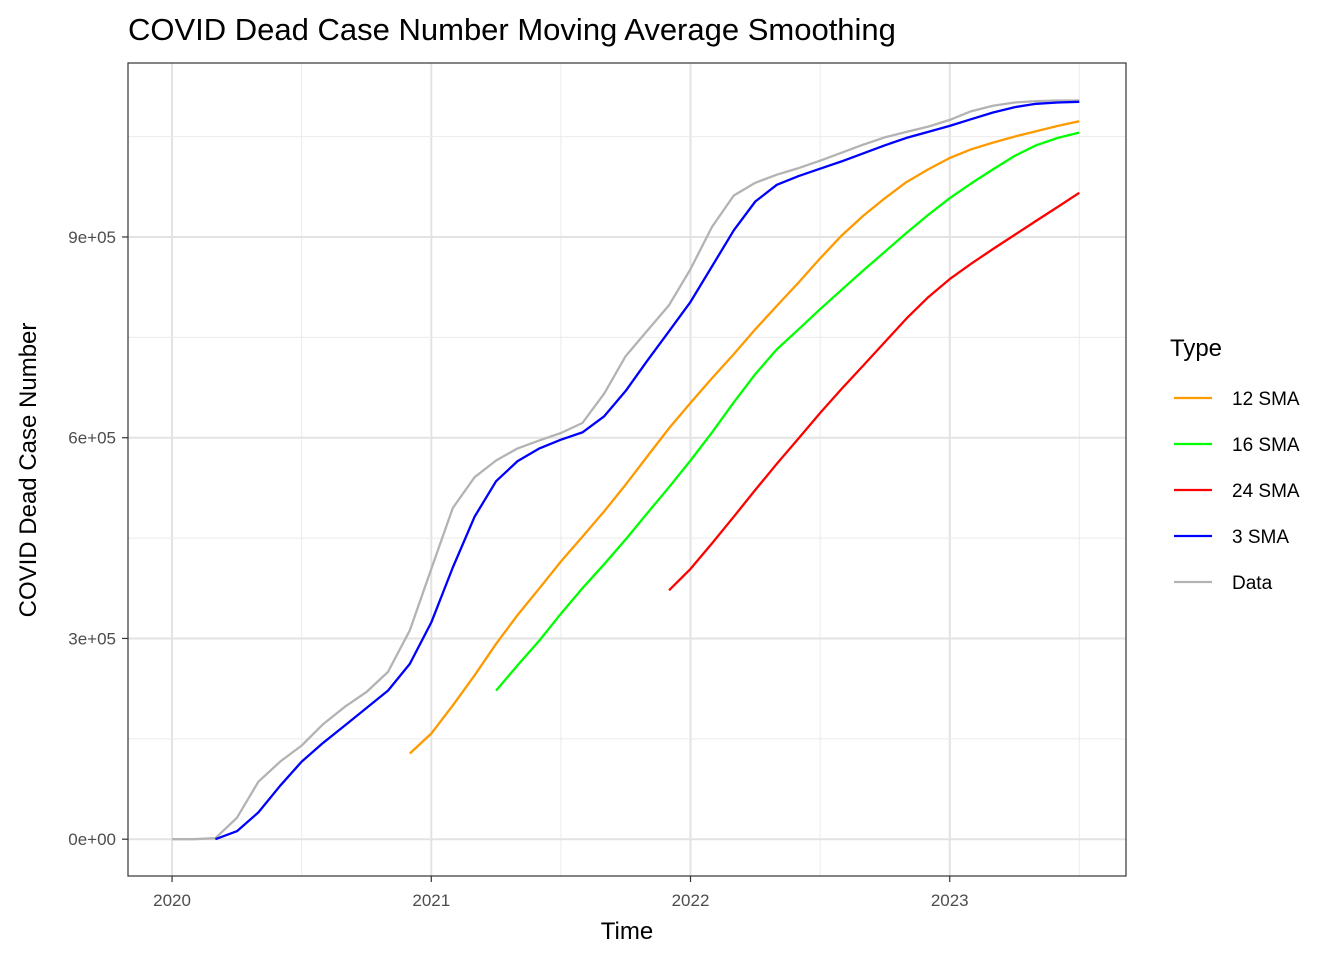  Describe the element at coordinates (874, 391) in the screenshot. I see `series-line-24-sma` at that location.